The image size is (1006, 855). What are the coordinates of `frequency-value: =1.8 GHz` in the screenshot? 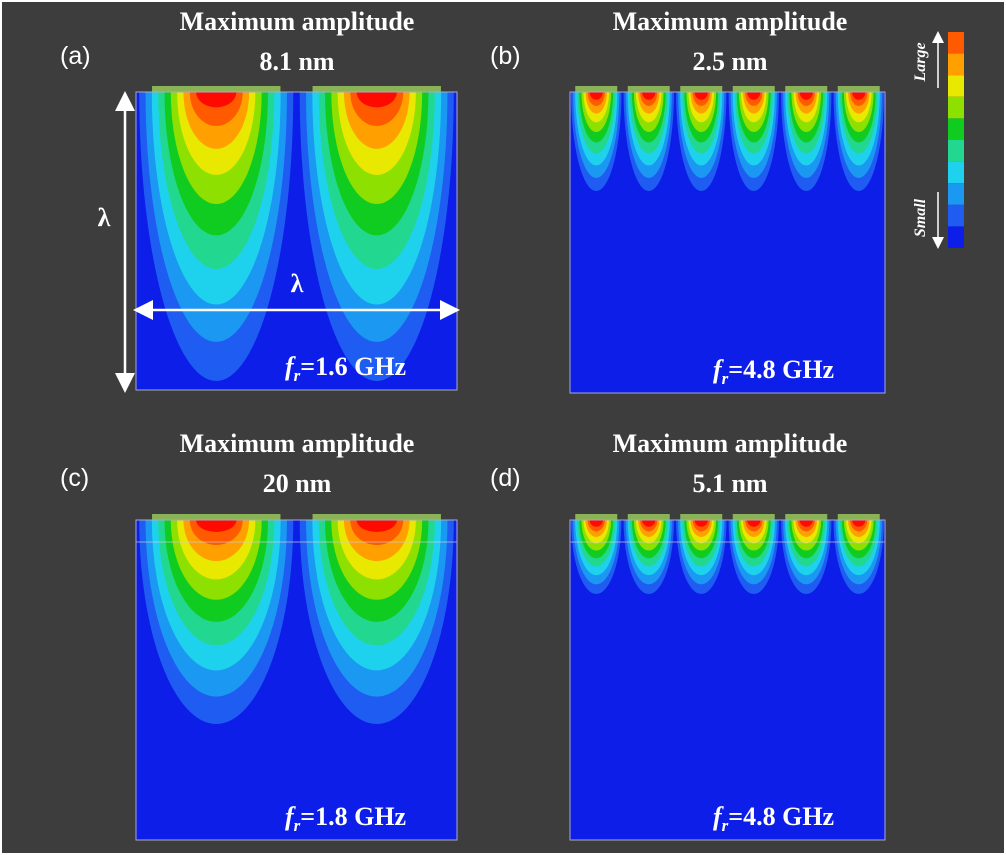 It's located at (353, 816).